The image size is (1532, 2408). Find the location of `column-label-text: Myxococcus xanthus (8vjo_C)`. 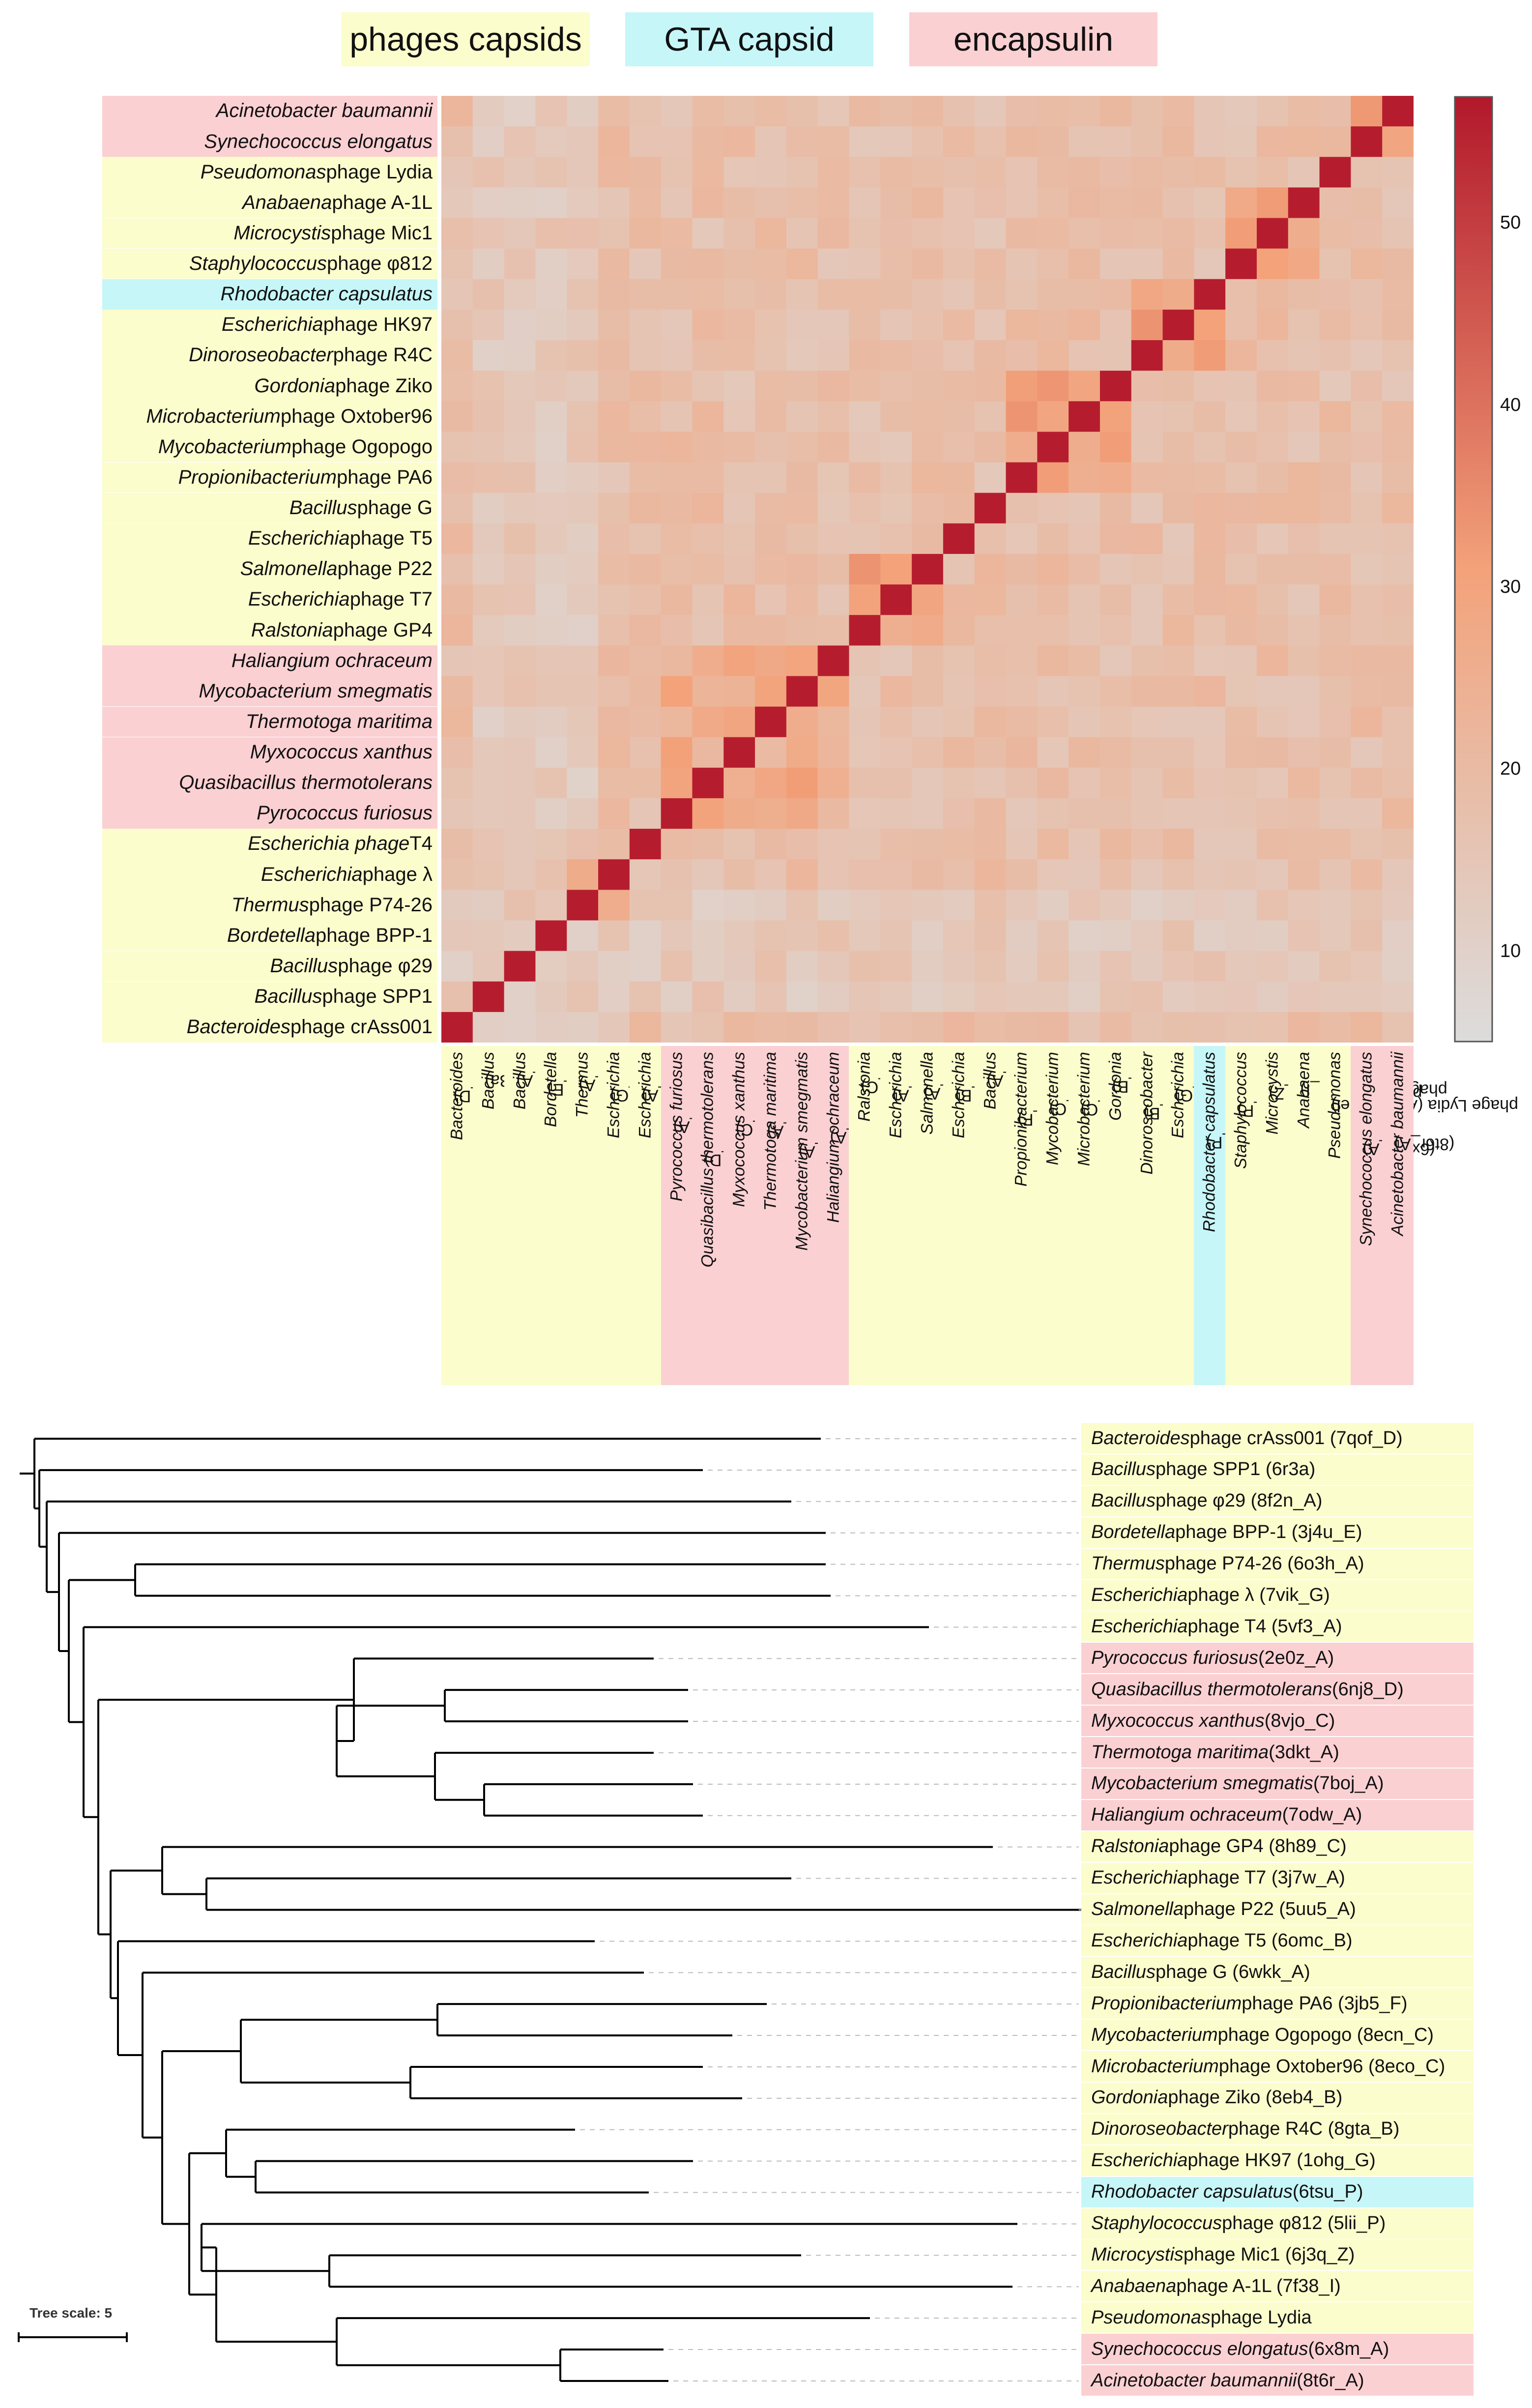

column-label-text: Myxococcus xanthus (8vjo_C) is located at coordinates (765, 1129).